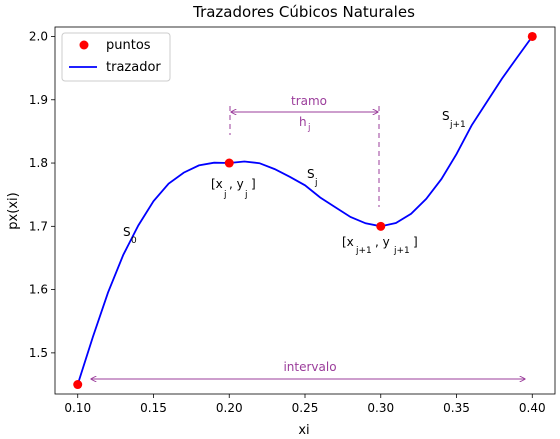 Image resolution: width=560 pixels, height=439 pixels. Describe the element at coordinates (13, 210) in the screenshot. I see `y-axis-label: px(xi)` at that location.